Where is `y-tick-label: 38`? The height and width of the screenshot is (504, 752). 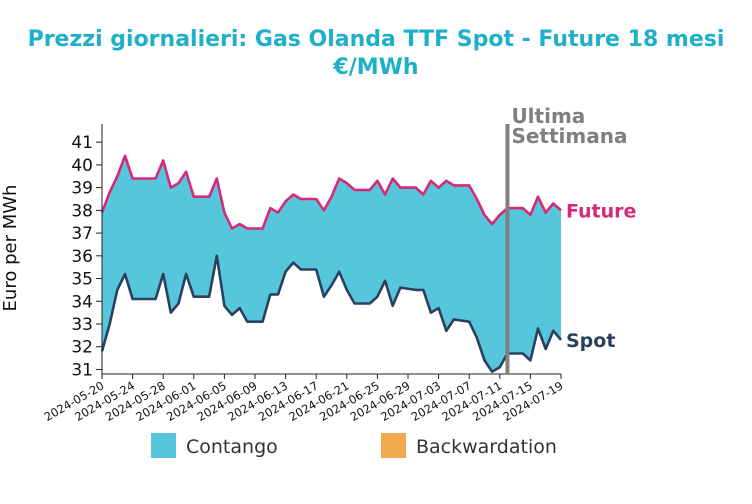 y-tick-label: 38 is located at coordinates (82, 211).